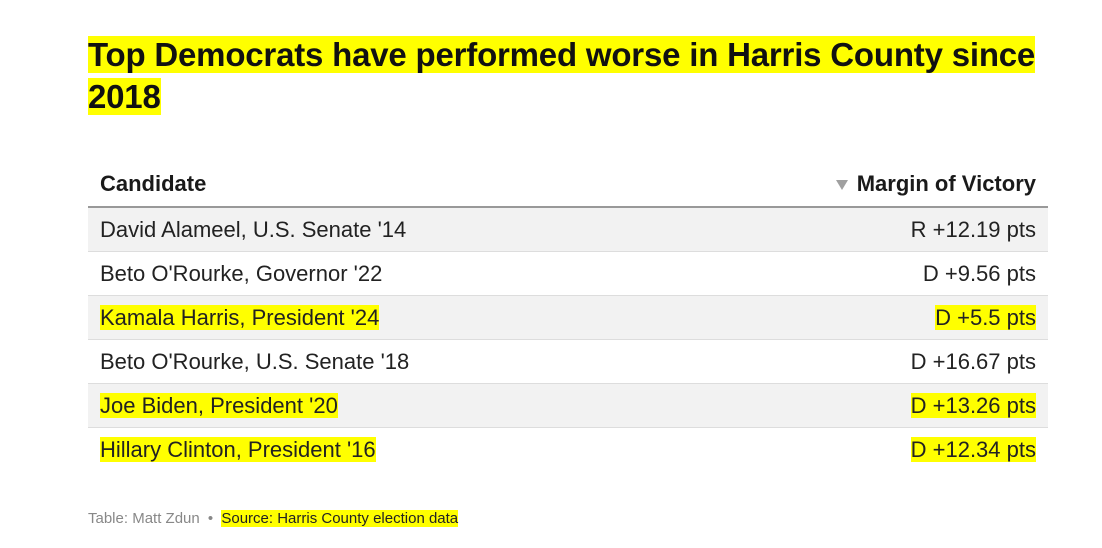 The width and height of the screenshot is (1102, 548). I want to click on margin-cell: D +5.5 pts, so click(991, 317).